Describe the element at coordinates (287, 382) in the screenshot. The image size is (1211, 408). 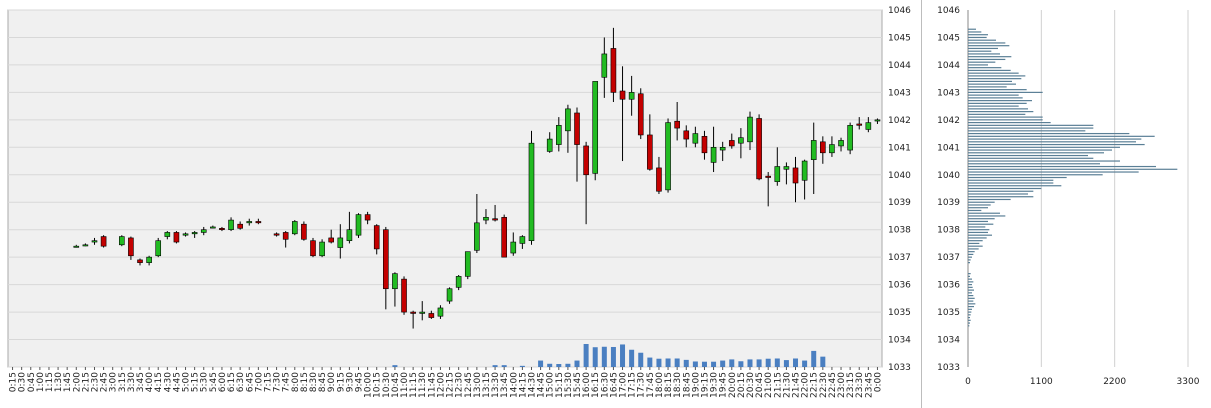
I see `x-tick-label: 7:45` at that location.